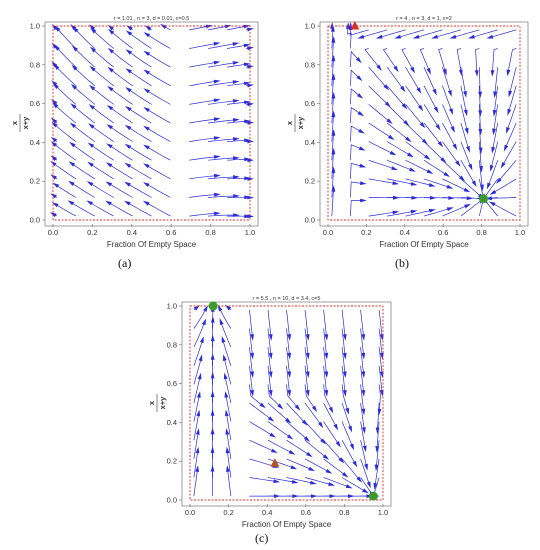  I want to click on y-tick-label-b: 1.0, so click(310, 26).